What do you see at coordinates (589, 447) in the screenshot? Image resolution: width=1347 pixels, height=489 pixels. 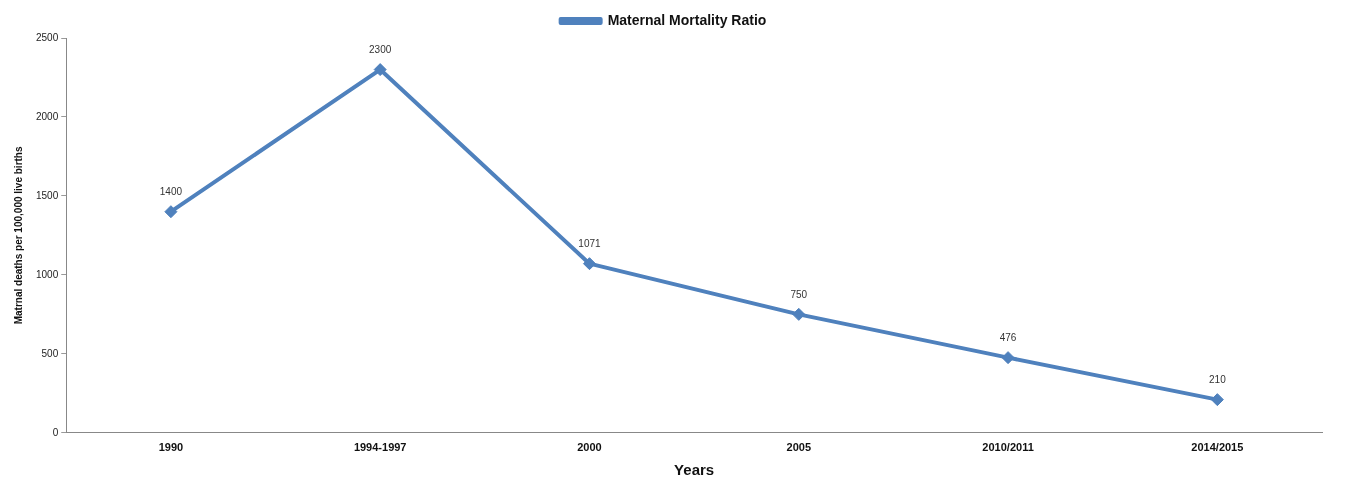 I see `x-tick-label: 2000` at bounding box center [589, 447].